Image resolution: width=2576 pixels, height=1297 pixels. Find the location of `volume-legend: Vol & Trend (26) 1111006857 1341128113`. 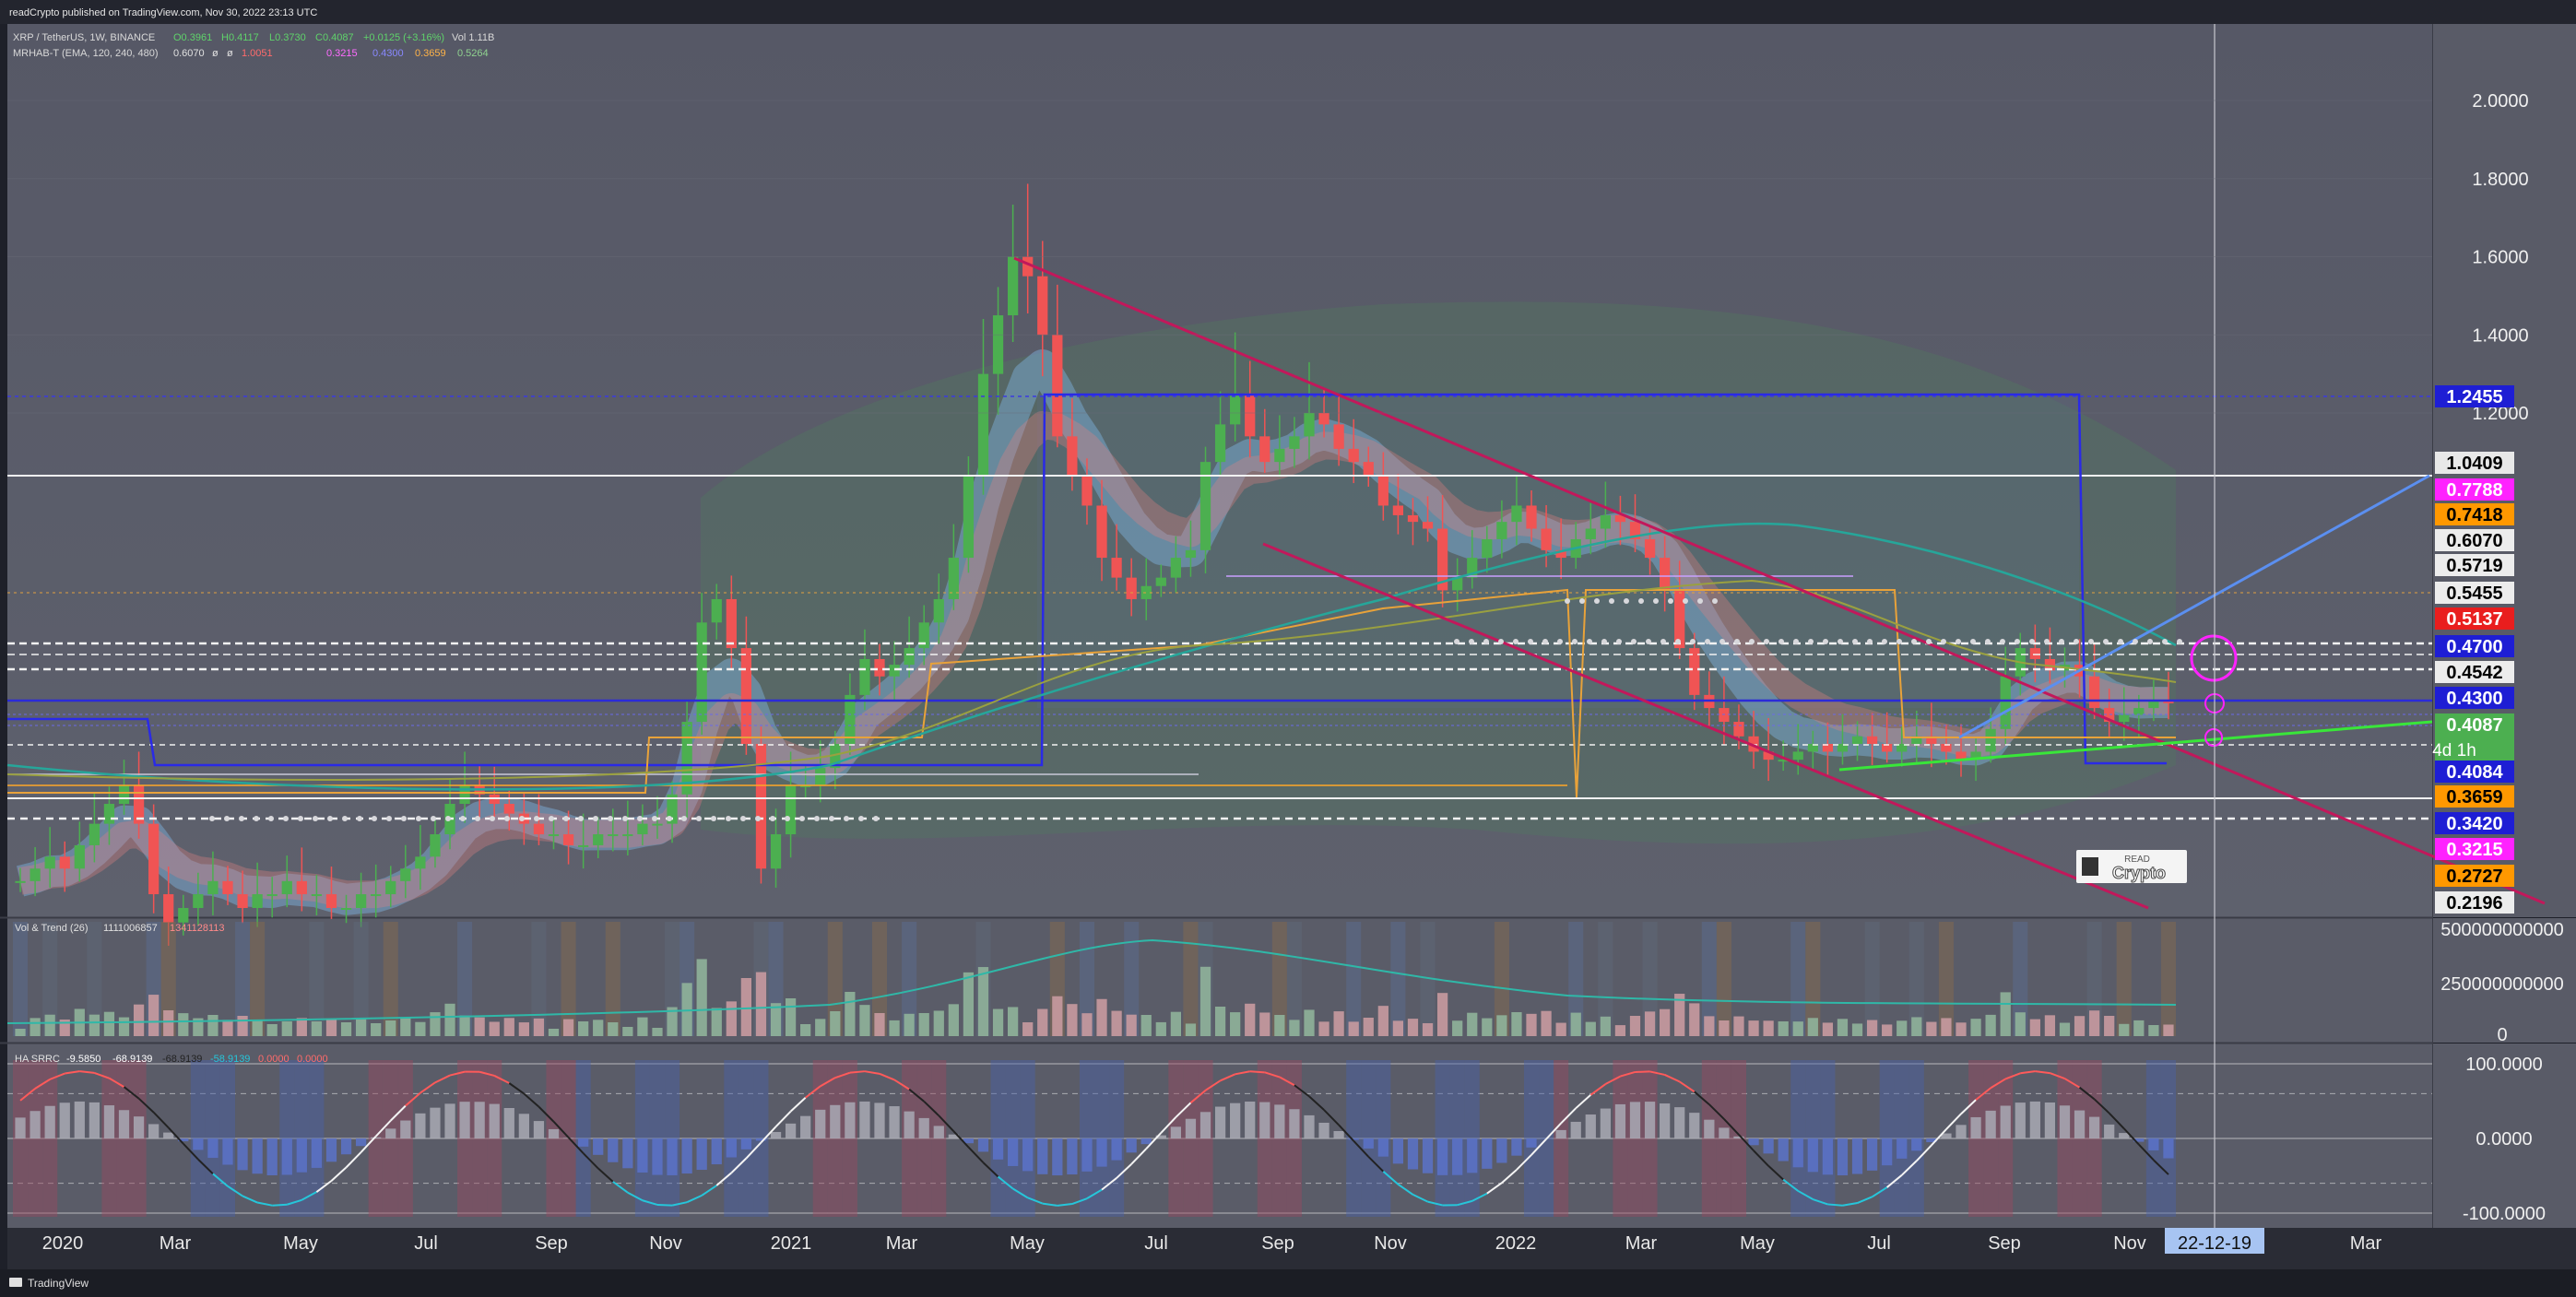

volume-legend: Vol & Trend (26) 1111006857 1341128113 is located at coordinates (120, 928).